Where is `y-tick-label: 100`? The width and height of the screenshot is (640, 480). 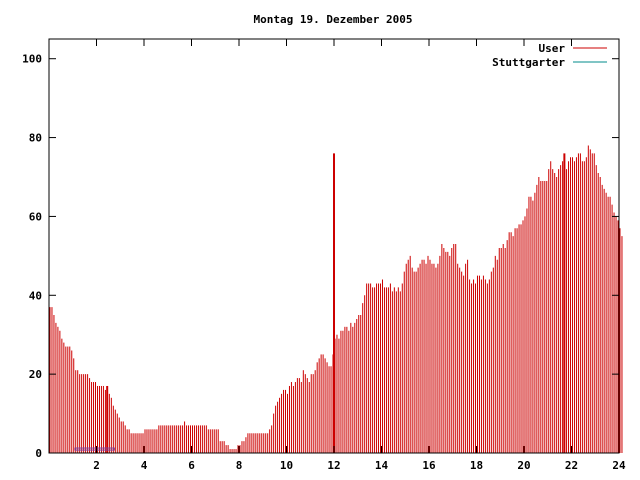
y-tick-label: 100 is located at coordinates (32, 59).